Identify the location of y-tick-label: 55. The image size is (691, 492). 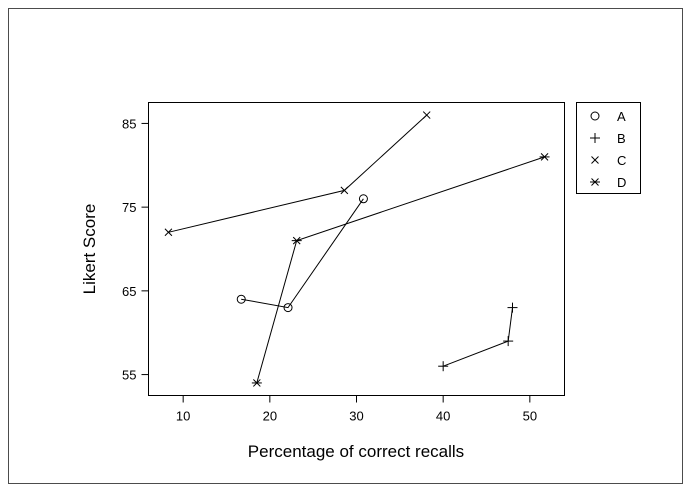
(129, 375).